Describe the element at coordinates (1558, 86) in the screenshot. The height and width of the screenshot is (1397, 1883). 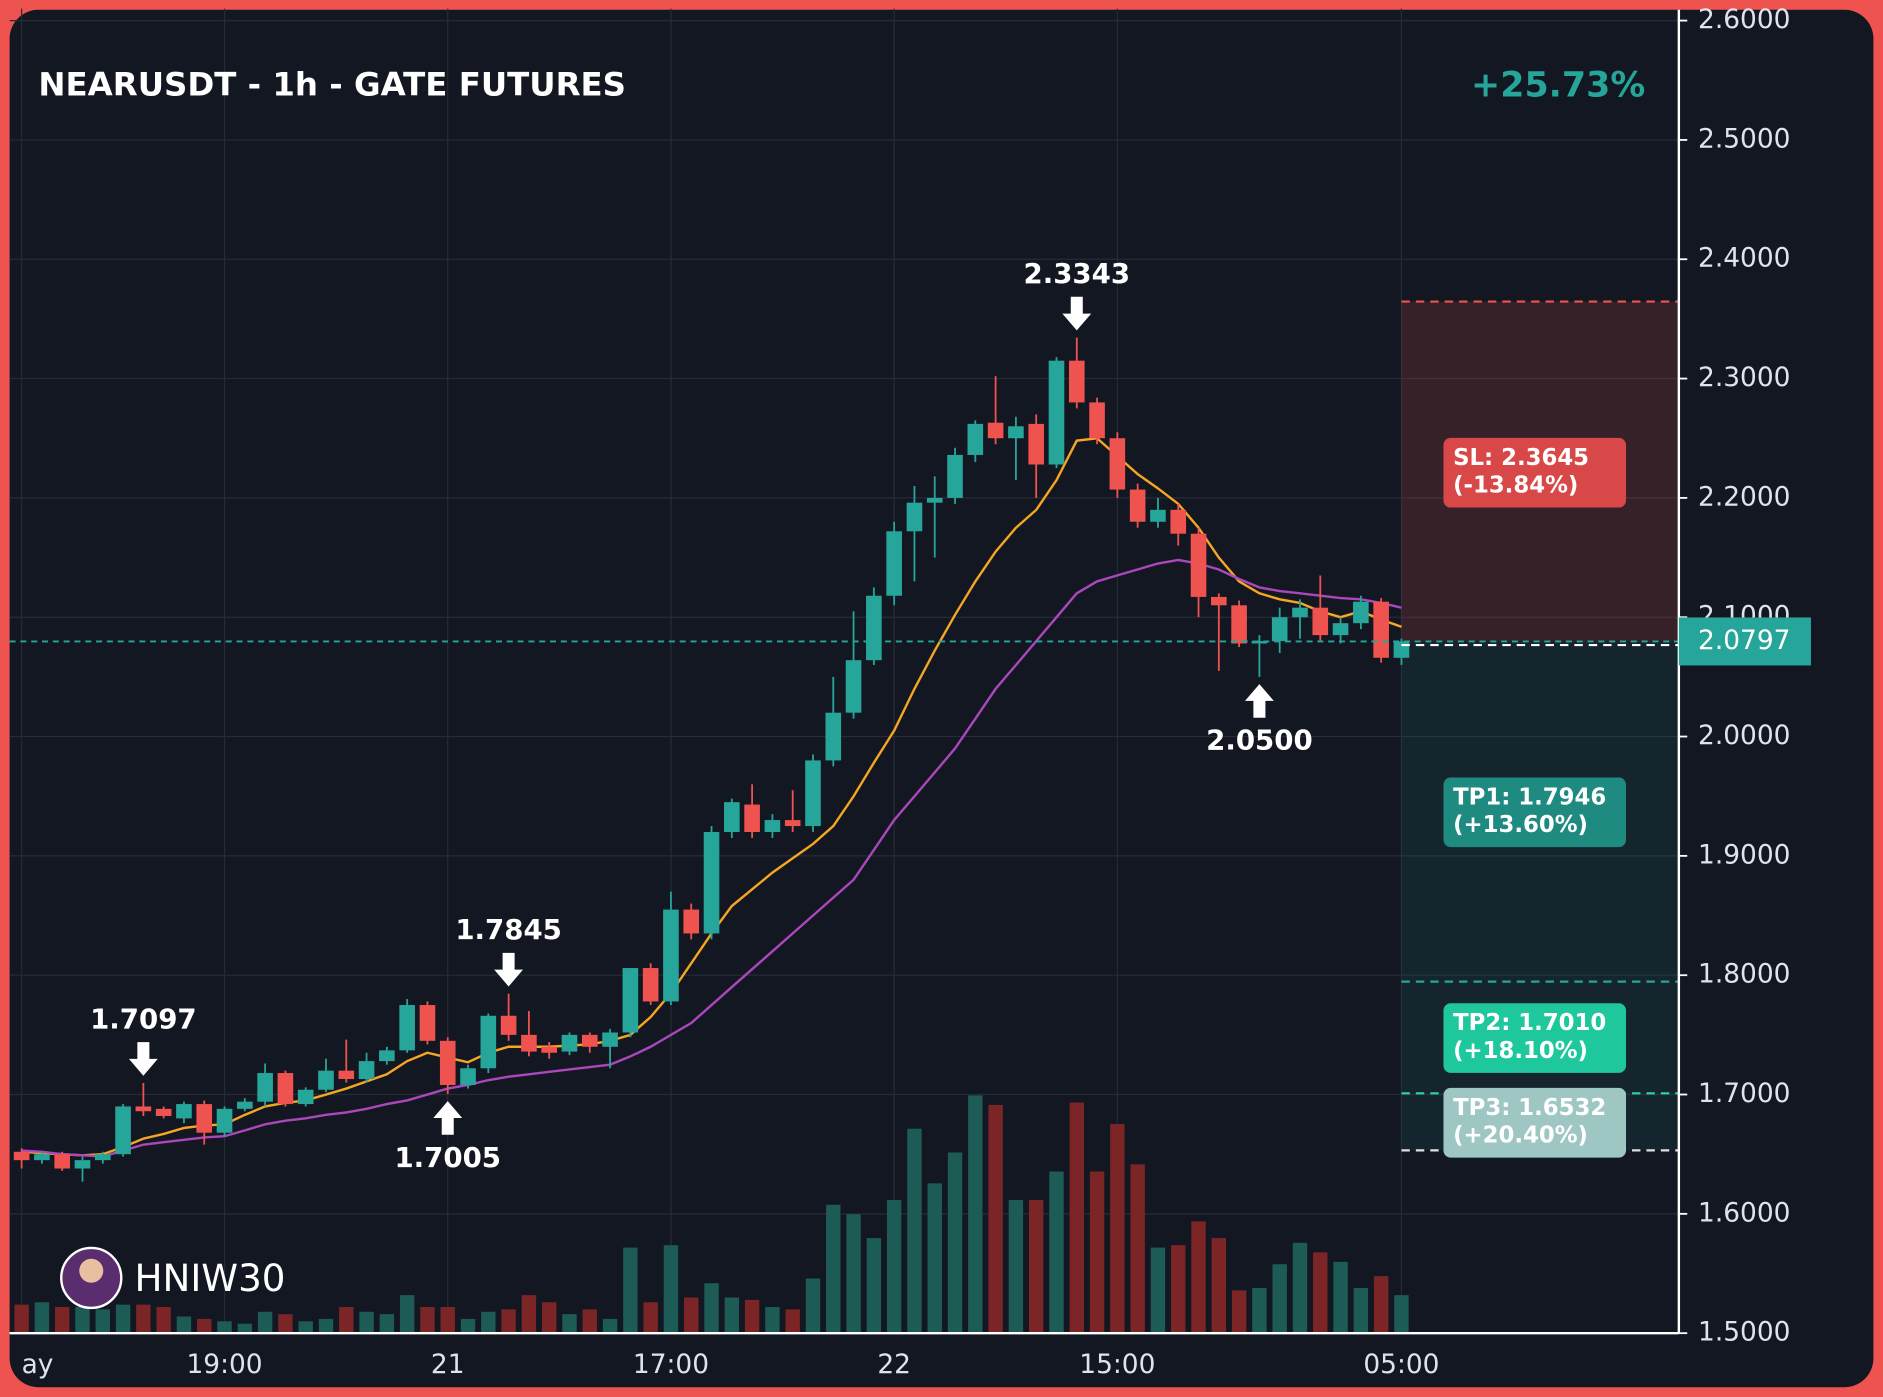
I see `change: +25.73%` at that location.